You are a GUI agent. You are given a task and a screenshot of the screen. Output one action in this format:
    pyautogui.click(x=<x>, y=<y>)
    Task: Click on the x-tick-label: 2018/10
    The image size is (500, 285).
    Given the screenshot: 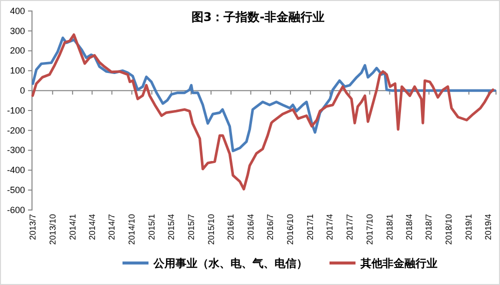 What is the action you would take?
    pyautogui.click(x=449, y=229)
    